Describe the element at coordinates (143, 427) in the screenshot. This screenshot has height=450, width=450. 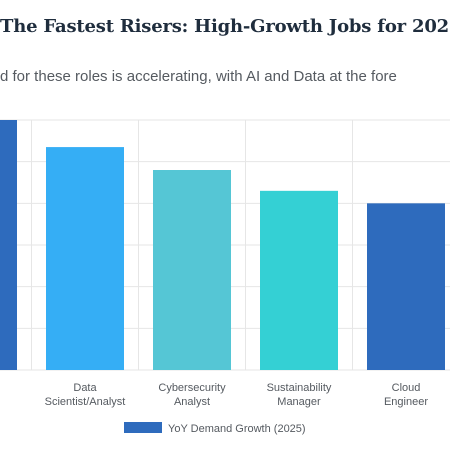
I see `legend-swatch` at that location.